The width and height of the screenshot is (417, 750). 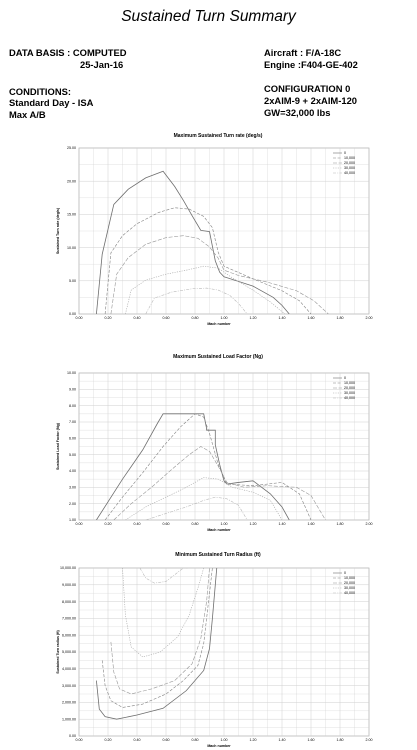 What do you see at coordinates (218, 357) in the screenshot?
I see `chart-title: Maximum Sustained Load Factor (Ng)` at bounding box center [218, 357].